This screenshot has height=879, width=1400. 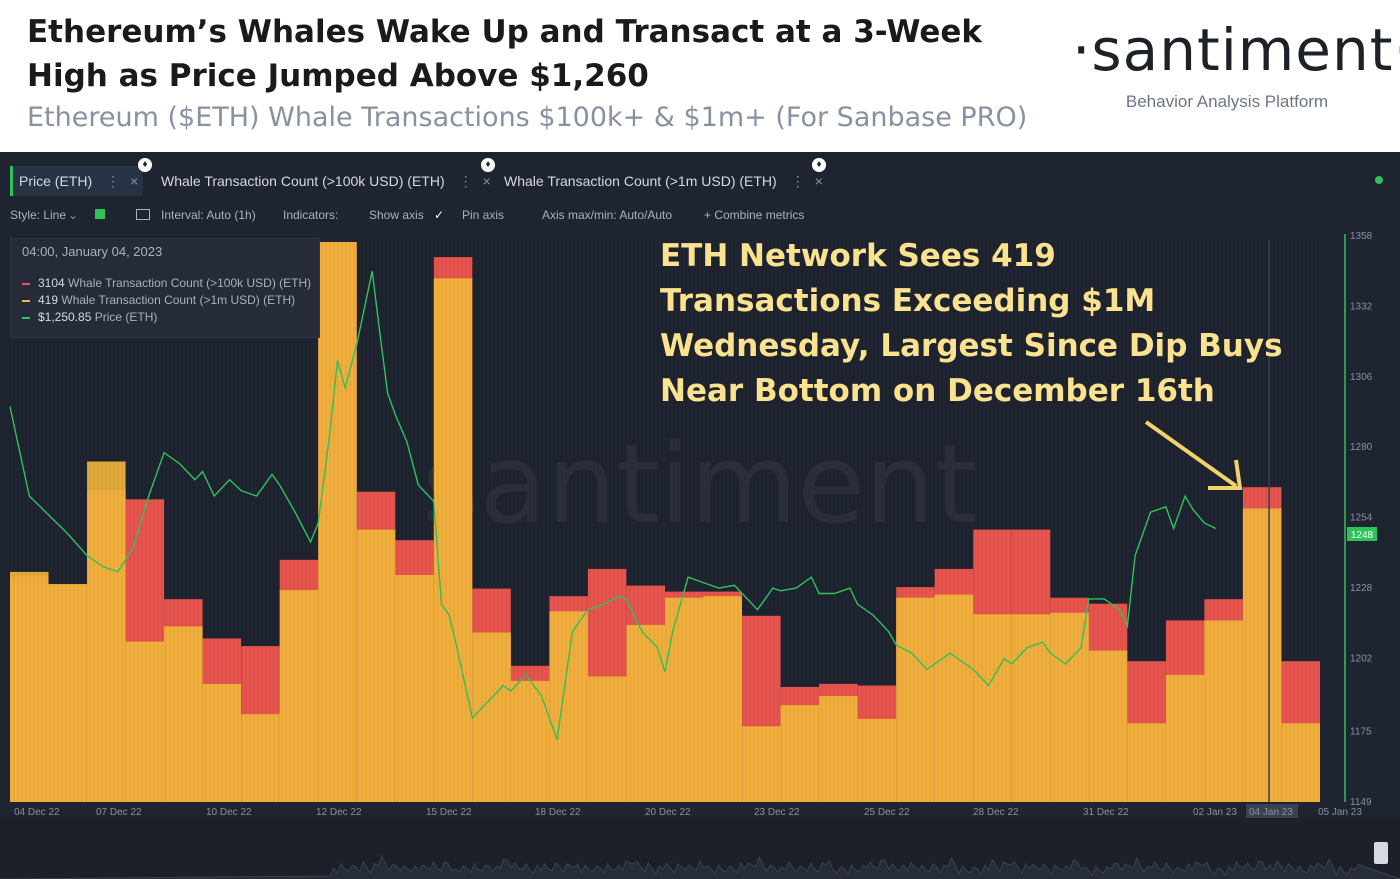 What do you see at coordinates (1379, 180) in the screenshot?
I see `status-dot` at bounding box center [1379, 180].